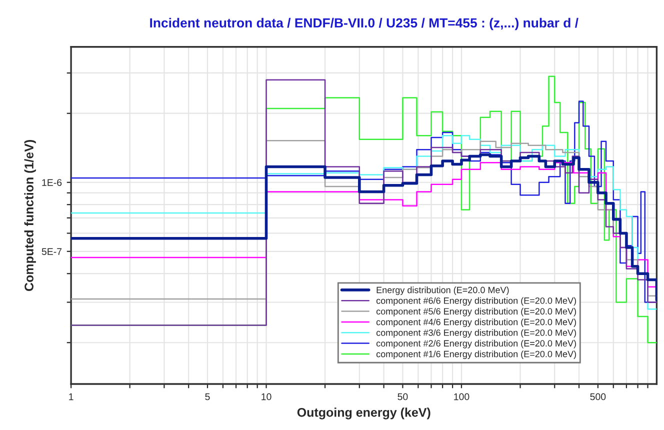 The height and width of the screenshot is (430, 664). Describe the element at coordinates (364, 24) in the screenshot. I see `chart-title: Incident neutron data / ENDF/B-VII.0 / U235 / MT=455 : (z,...) nubar d /` at that location.